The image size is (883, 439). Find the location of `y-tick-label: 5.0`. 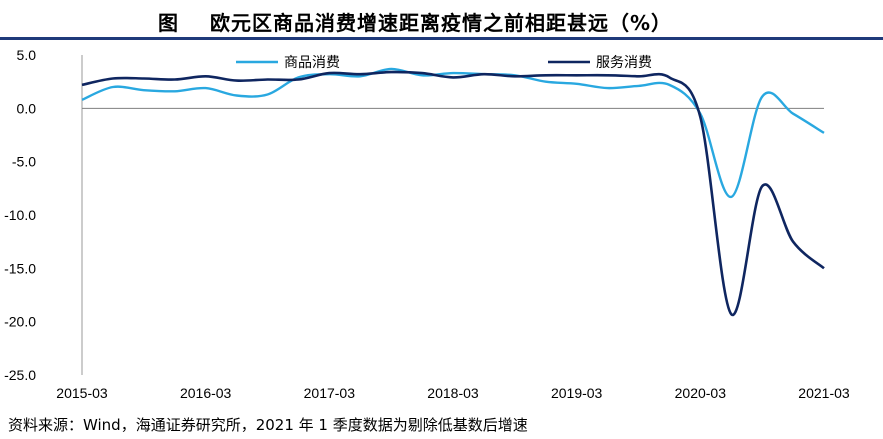

y-tick-label: 5.0 is located at coordinates (27, 55).